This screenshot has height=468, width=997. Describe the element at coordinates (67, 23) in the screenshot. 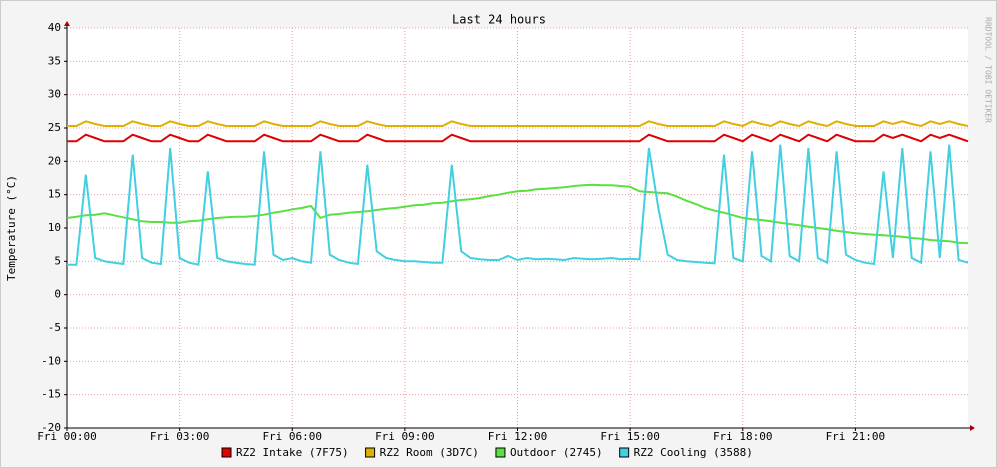

I see `y-axis-arrow` at that location.